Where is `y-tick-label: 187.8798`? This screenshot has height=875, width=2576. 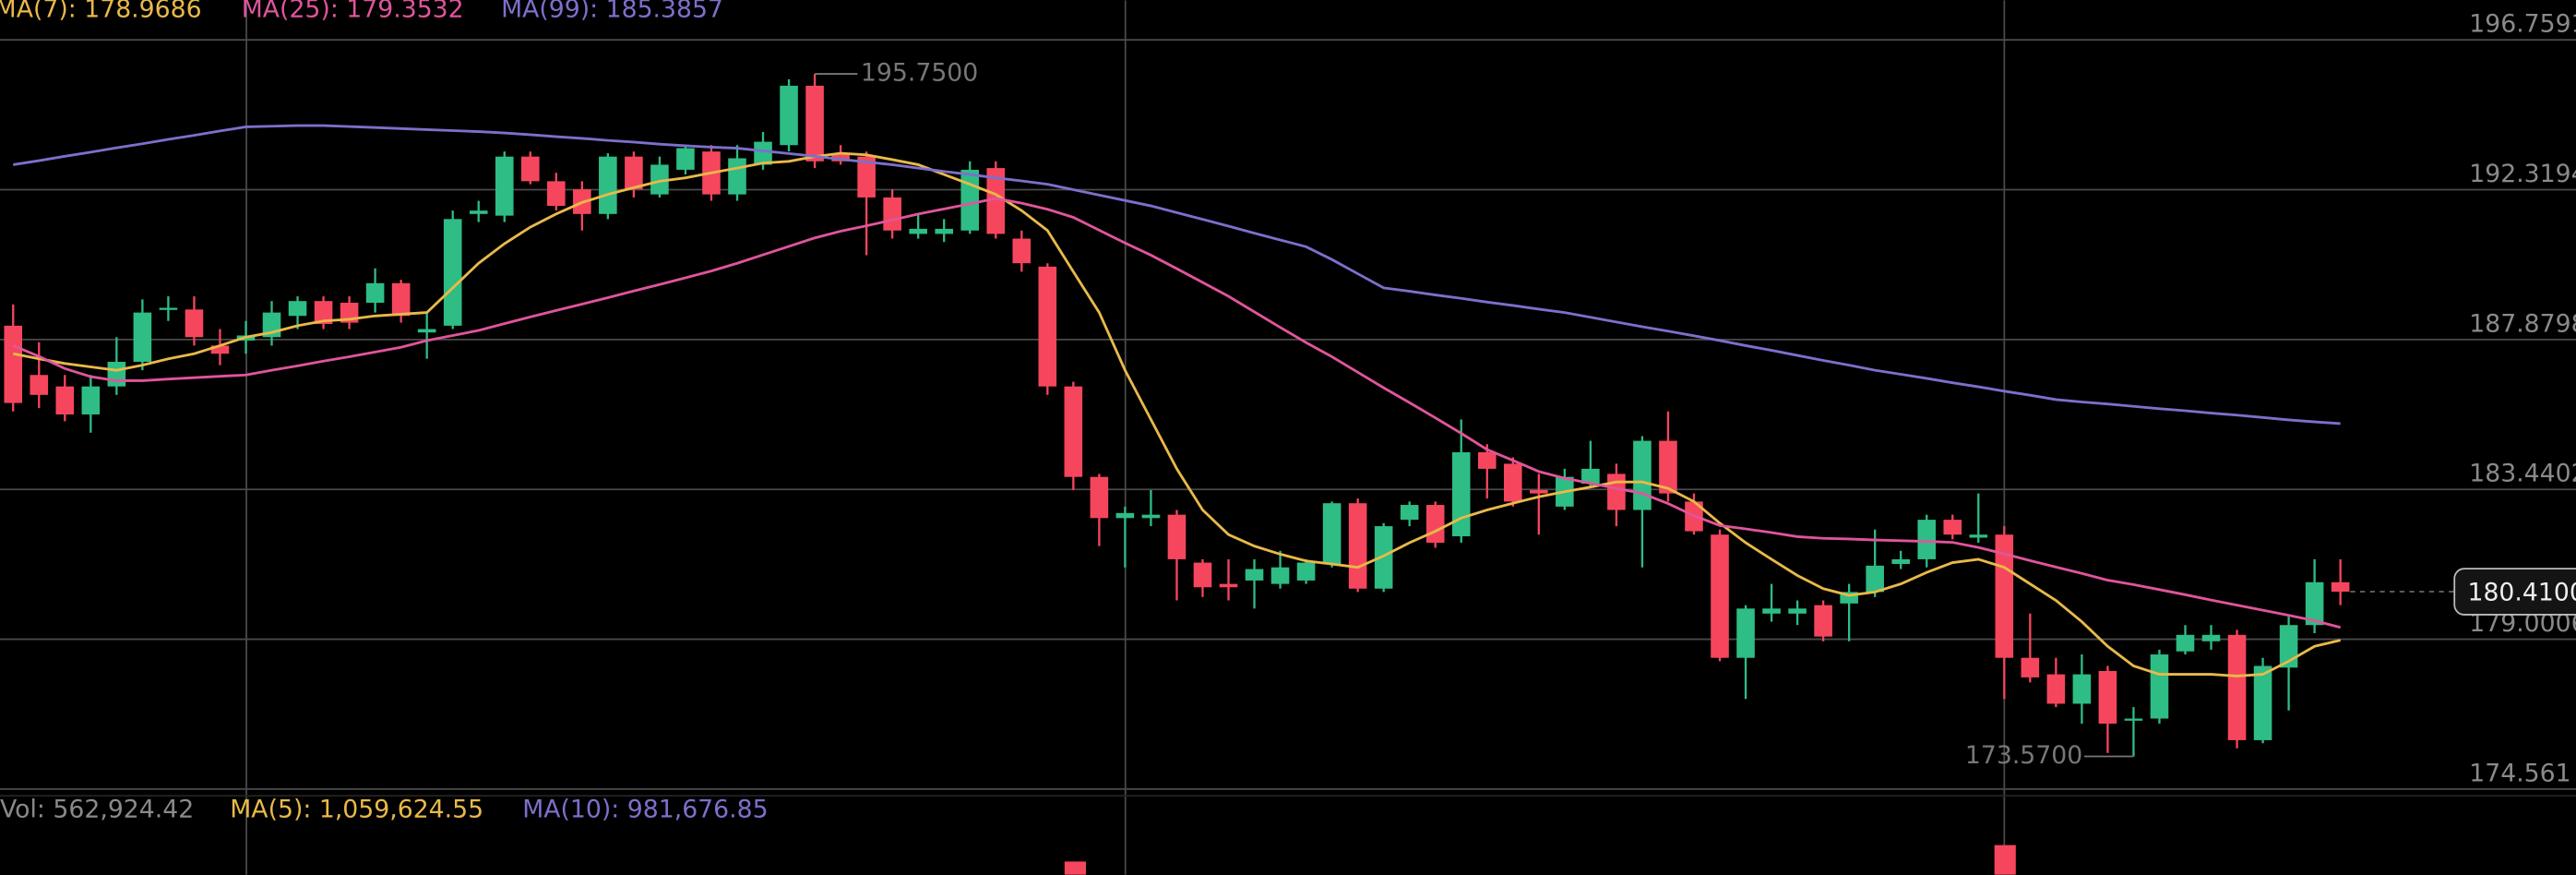 y-tick-label: 187.8798 is located at coordinates (2523, 323).